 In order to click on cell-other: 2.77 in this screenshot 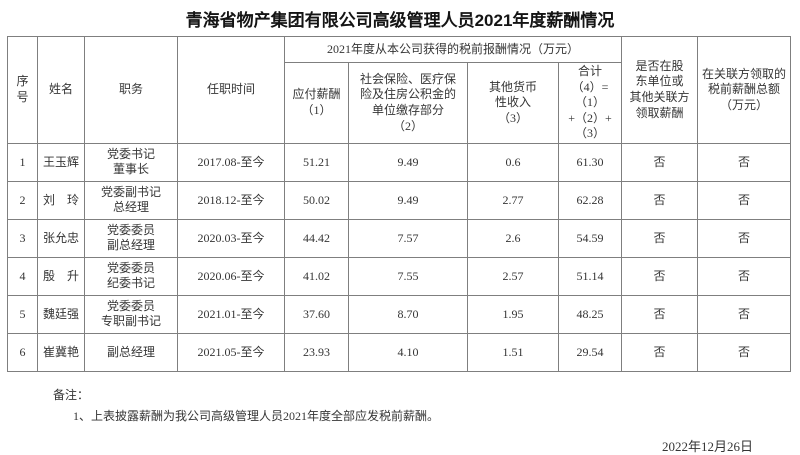, I will do `click(513, 200)`.